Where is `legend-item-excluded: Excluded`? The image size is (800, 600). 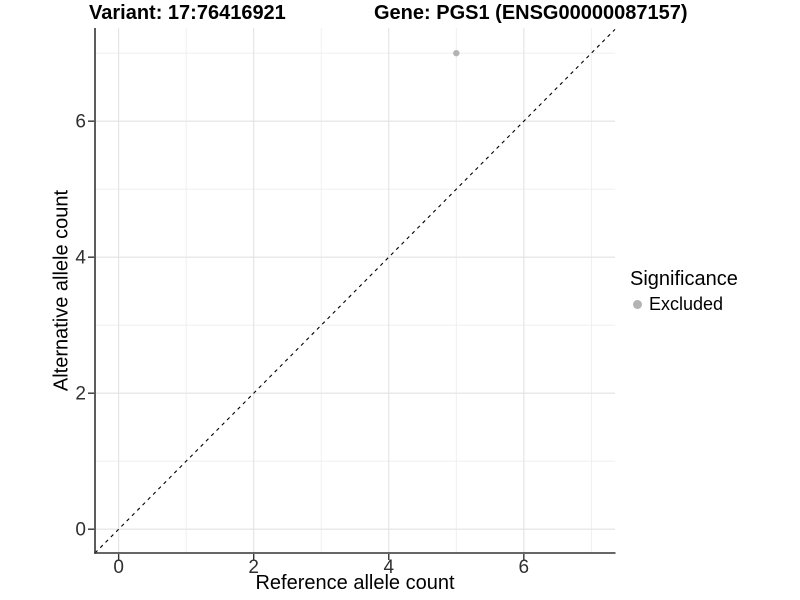
legend-item-excluded: Excluded is located at coordinates (684, 304).